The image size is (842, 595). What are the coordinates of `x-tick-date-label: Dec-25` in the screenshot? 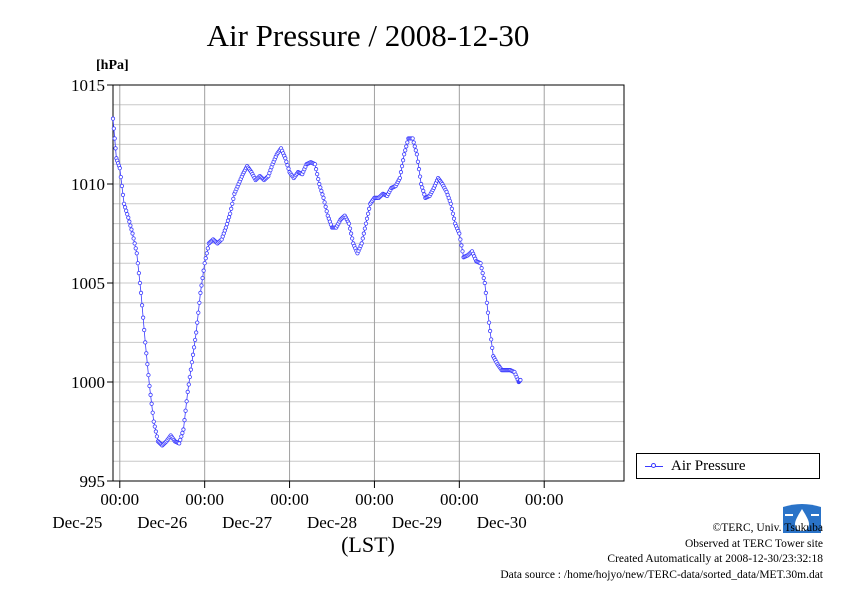 It's located at (77, 522).